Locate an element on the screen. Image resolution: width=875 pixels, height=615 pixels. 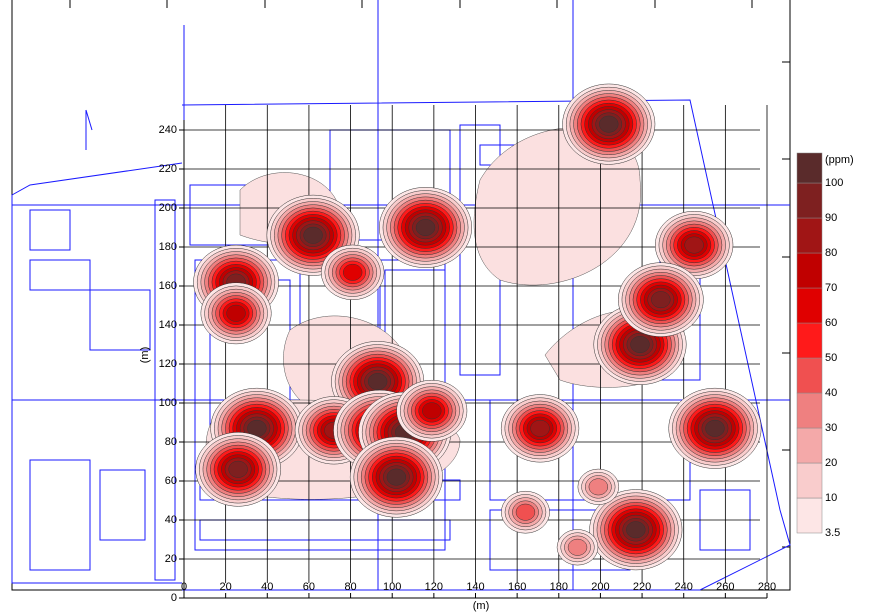
y-axis-label: (m) is located at coordinates (145, 355).